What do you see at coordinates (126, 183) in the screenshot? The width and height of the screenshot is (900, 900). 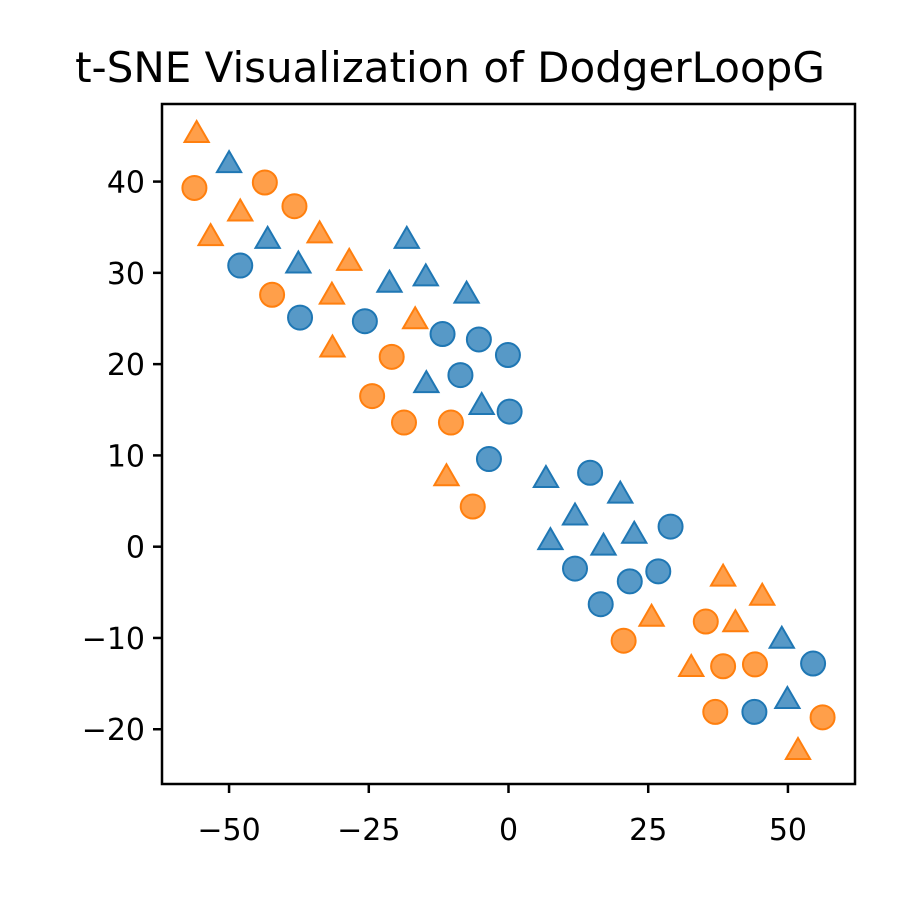 I see `y-tick-label: 40` at bounding box center [126, 183].